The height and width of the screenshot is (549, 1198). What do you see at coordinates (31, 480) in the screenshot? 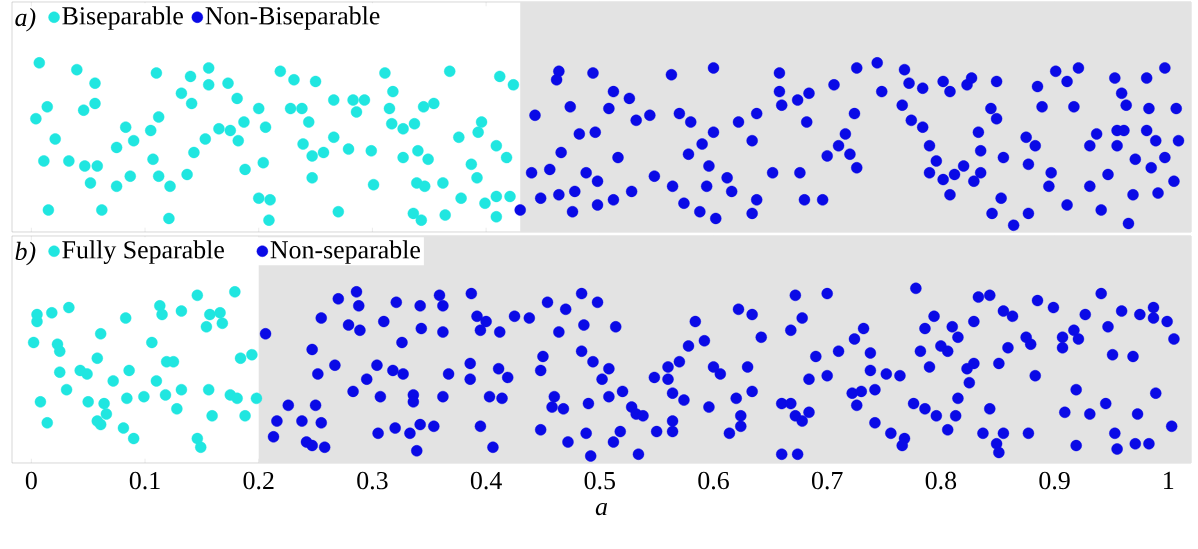
I see `x-tick-label: 0` at bounding box center [31, 480].